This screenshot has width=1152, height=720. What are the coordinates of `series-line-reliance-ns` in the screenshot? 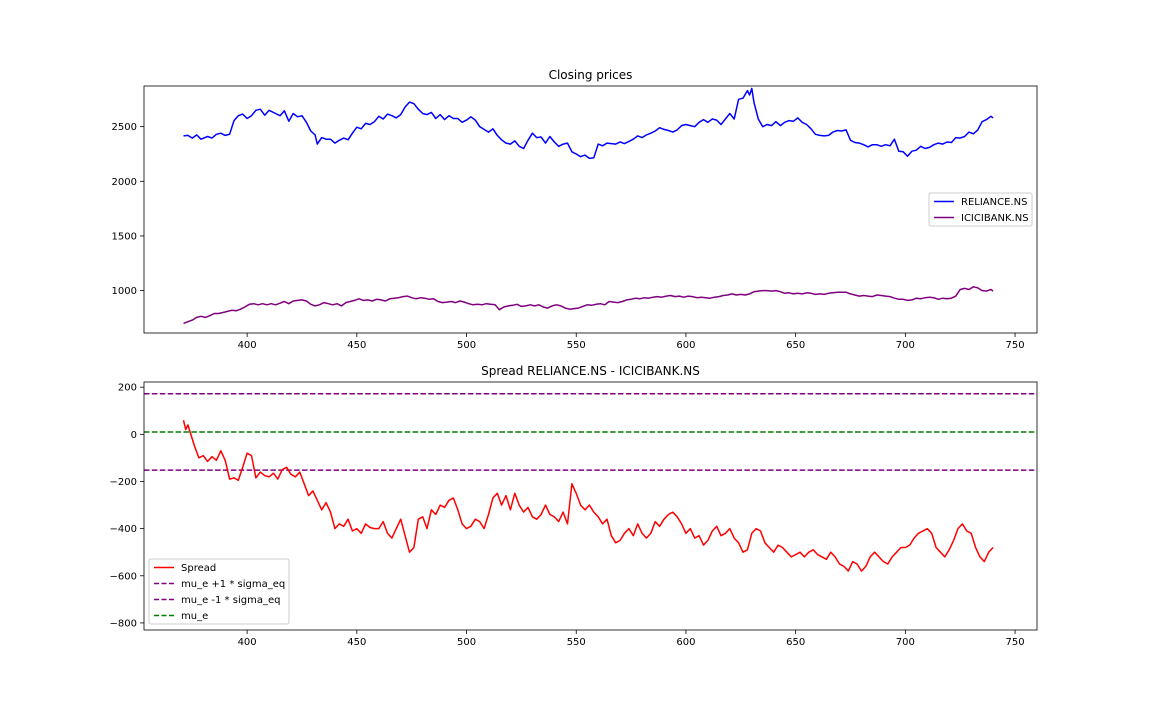 It's located at (588, 123).